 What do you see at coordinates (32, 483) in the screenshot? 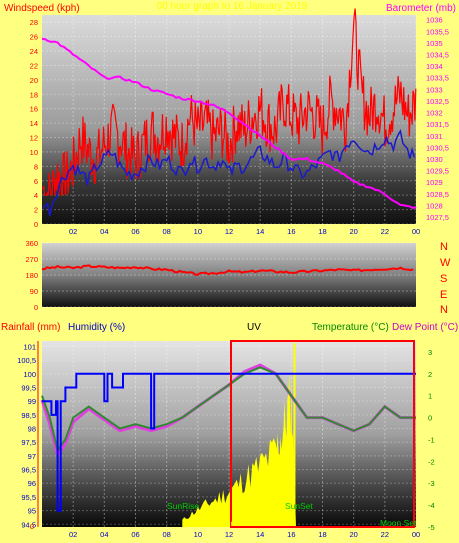
I see `humidity-tick-label: 96` at bounding box center [32, 483].